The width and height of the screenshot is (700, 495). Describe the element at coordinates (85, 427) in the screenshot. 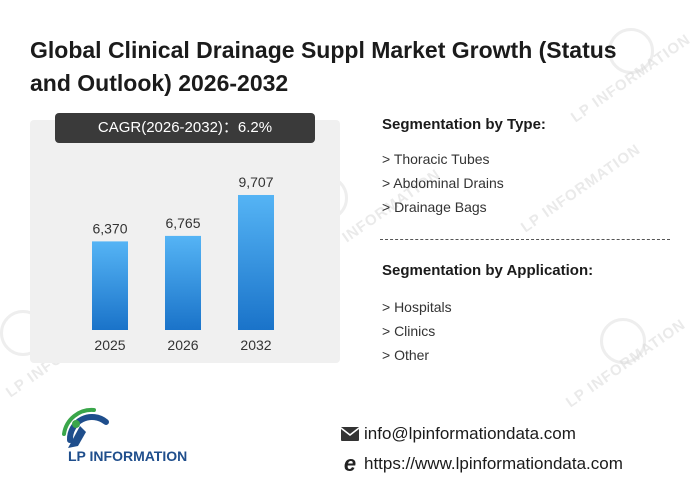

I see `lp-information-logo` at that location.